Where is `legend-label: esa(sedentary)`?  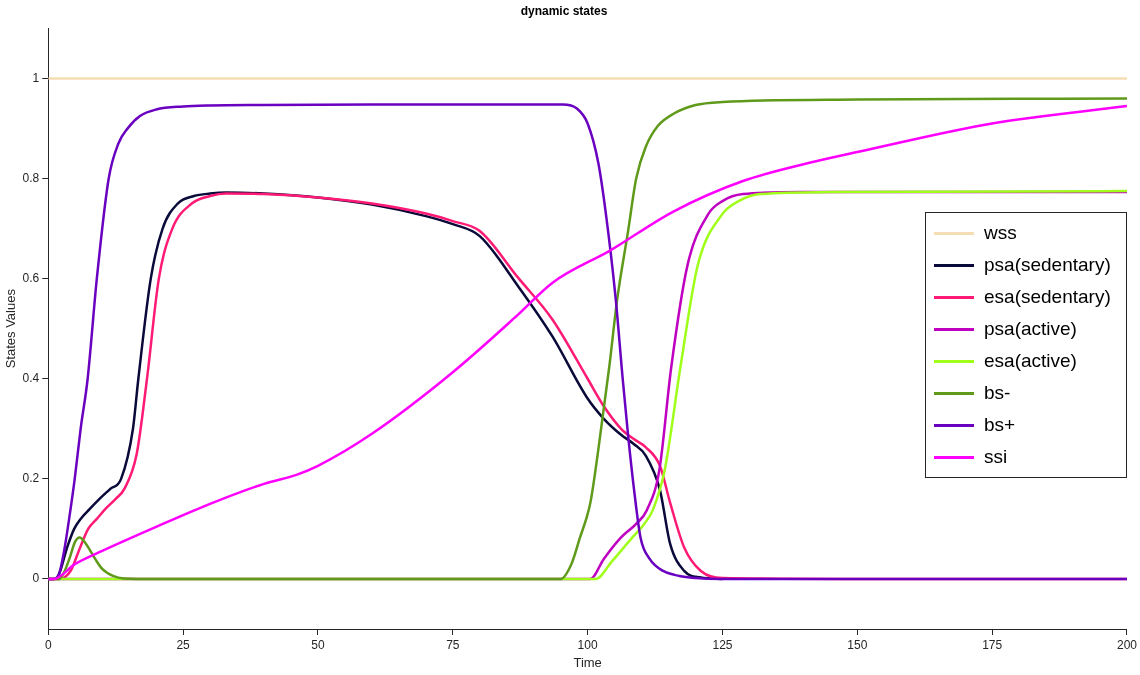
legend-label: esa(sedentary) is located at coordinates (1047, 297).